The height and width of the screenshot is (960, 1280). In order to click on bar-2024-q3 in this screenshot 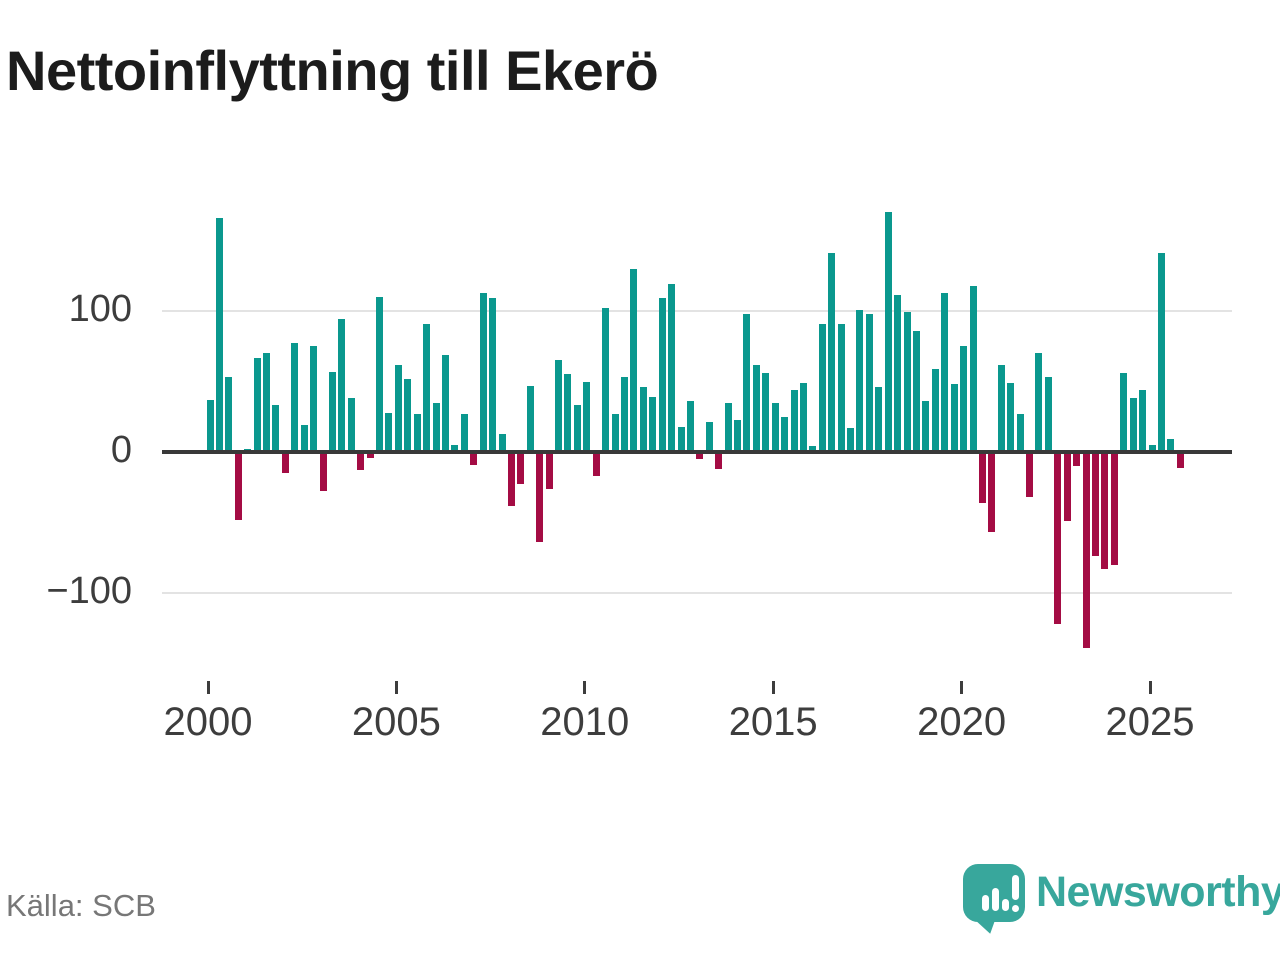, I will do `click(1133, 425)`.